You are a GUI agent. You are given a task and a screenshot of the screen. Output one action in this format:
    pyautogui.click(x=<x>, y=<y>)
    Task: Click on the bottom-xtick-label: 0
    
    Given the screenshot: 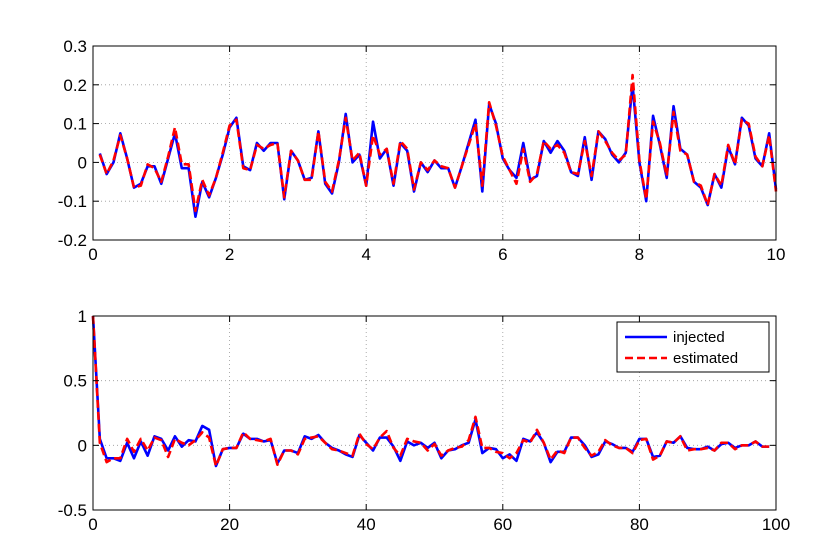 What is the action you would take?
    pyautogui.click(x=92, y=524)
    